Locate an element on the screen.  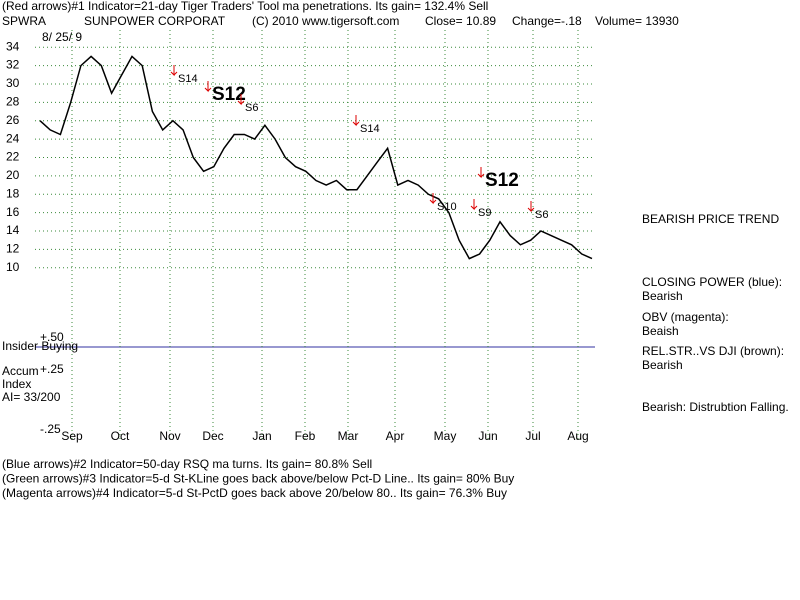
x-tick-label: Apr is located at coordinates (395, 436).